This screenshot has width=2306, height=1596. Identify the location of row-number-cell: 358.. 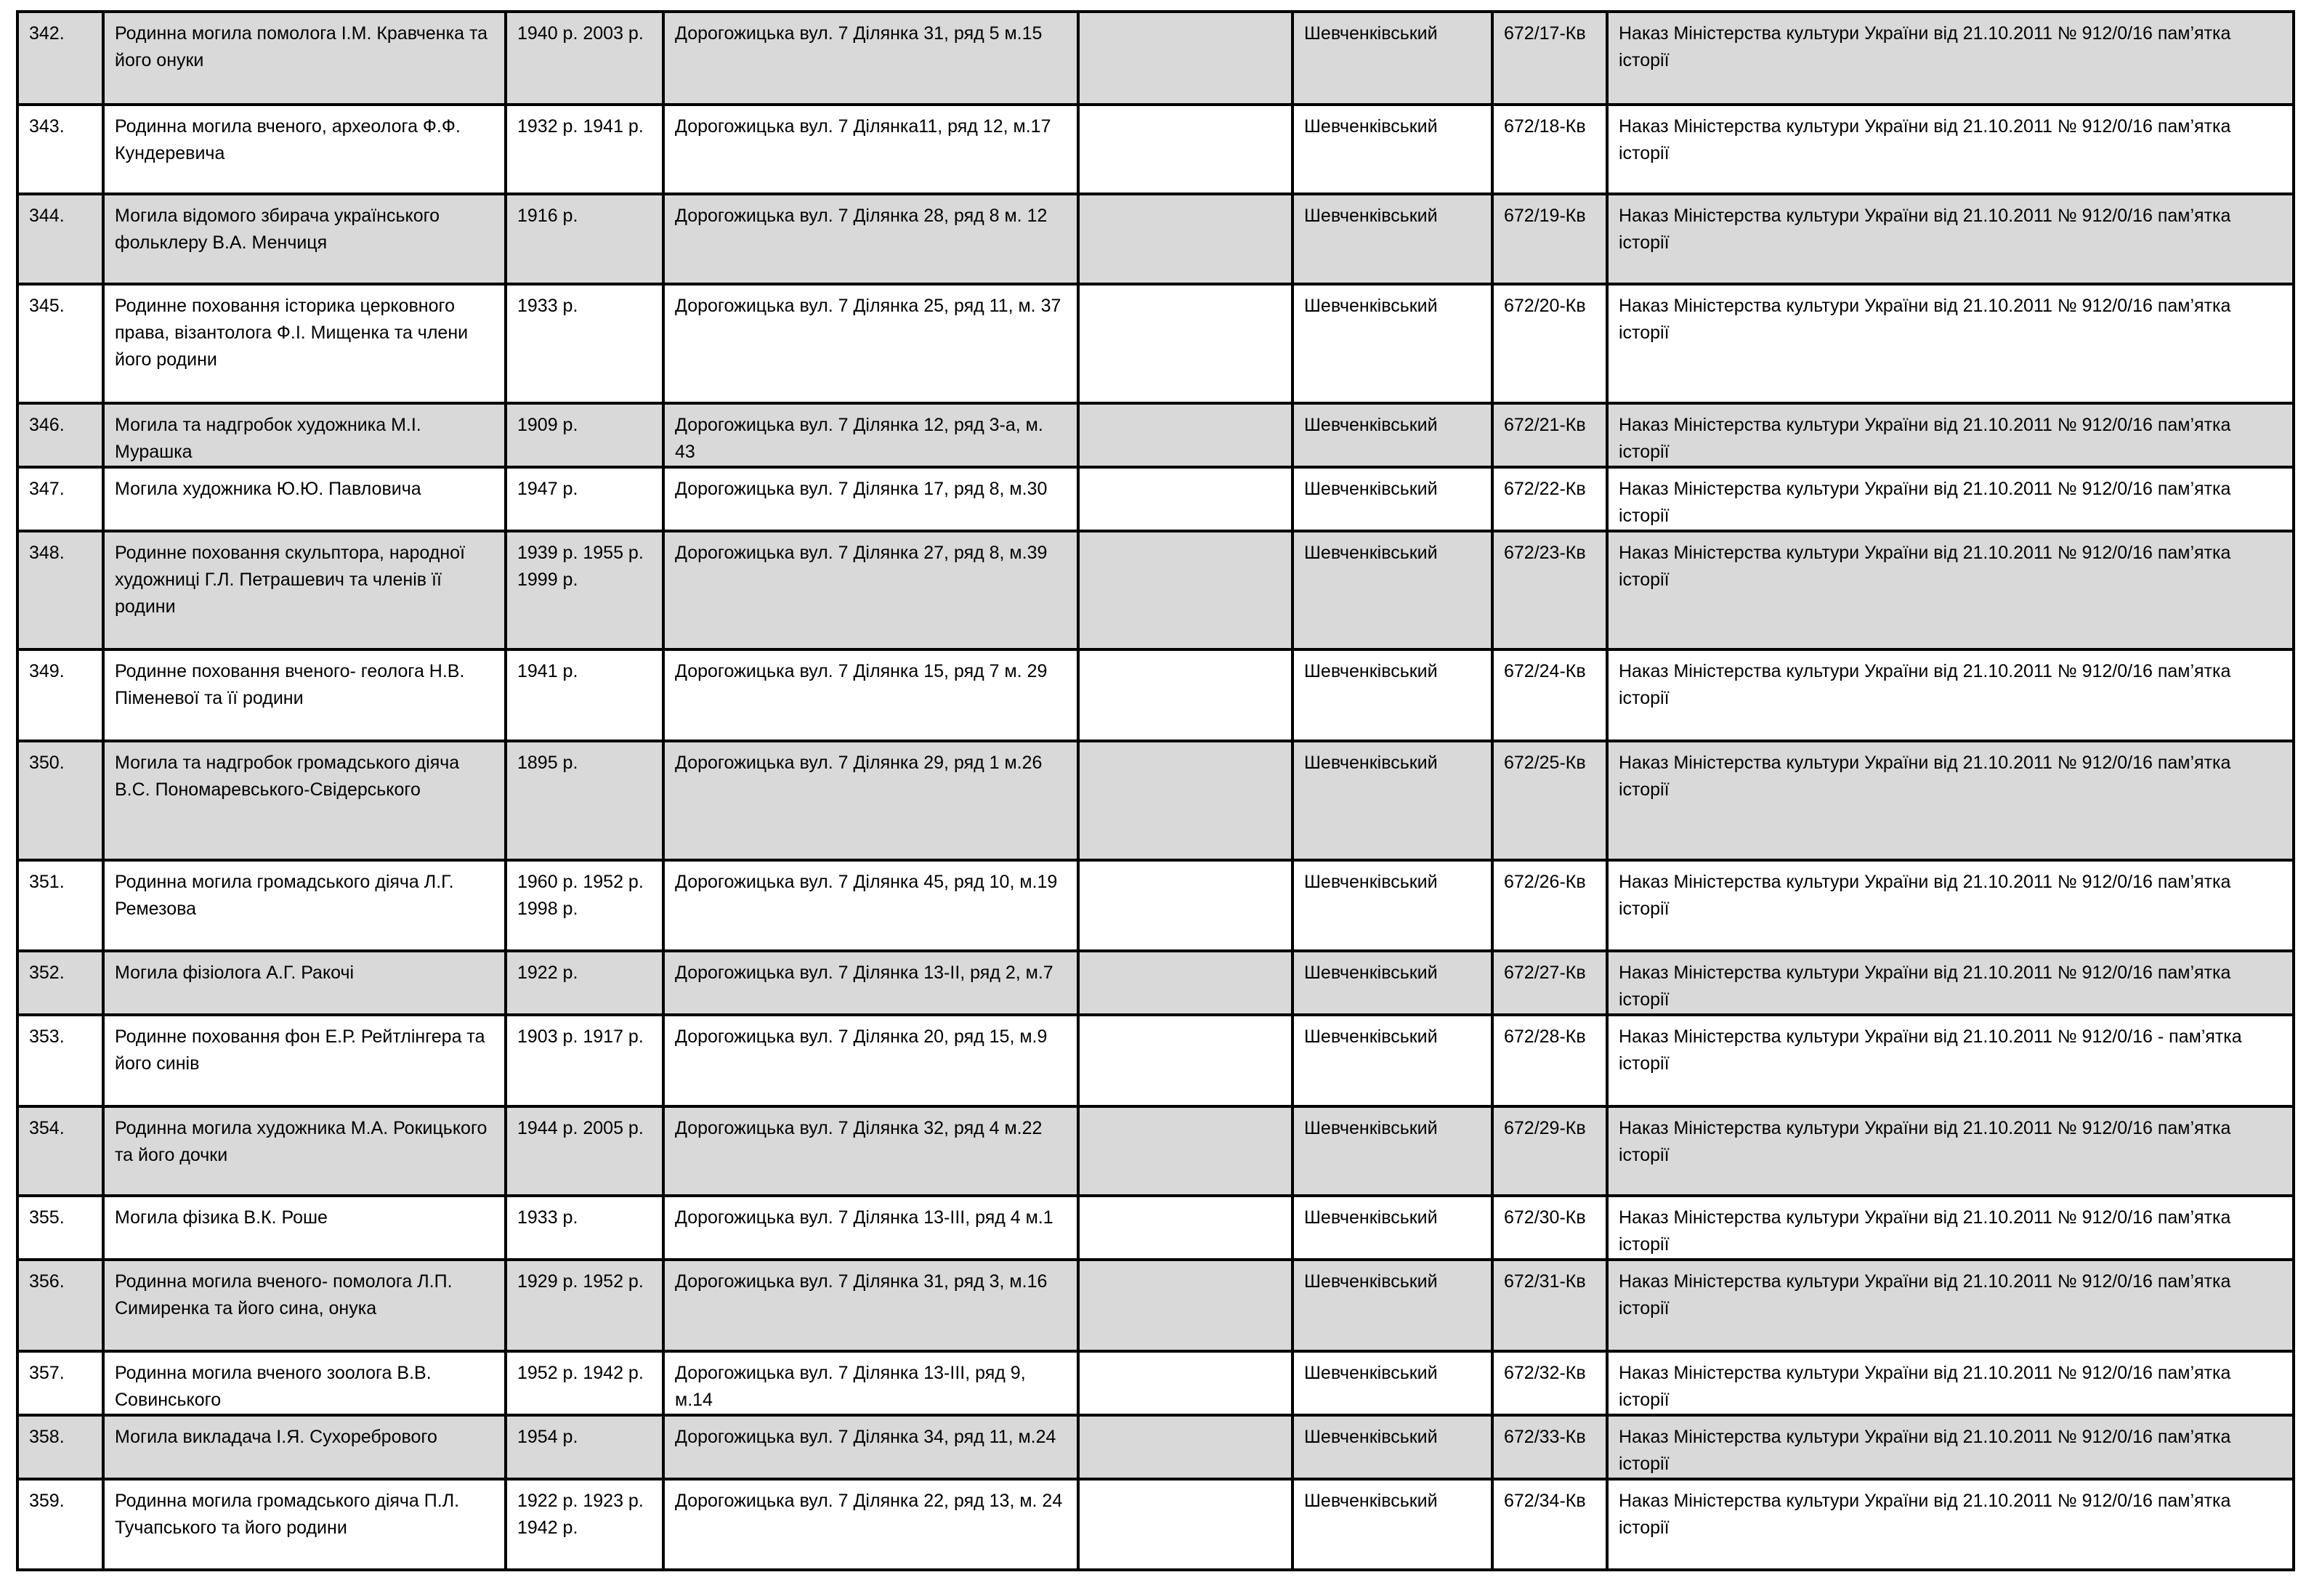
(61, 1447).